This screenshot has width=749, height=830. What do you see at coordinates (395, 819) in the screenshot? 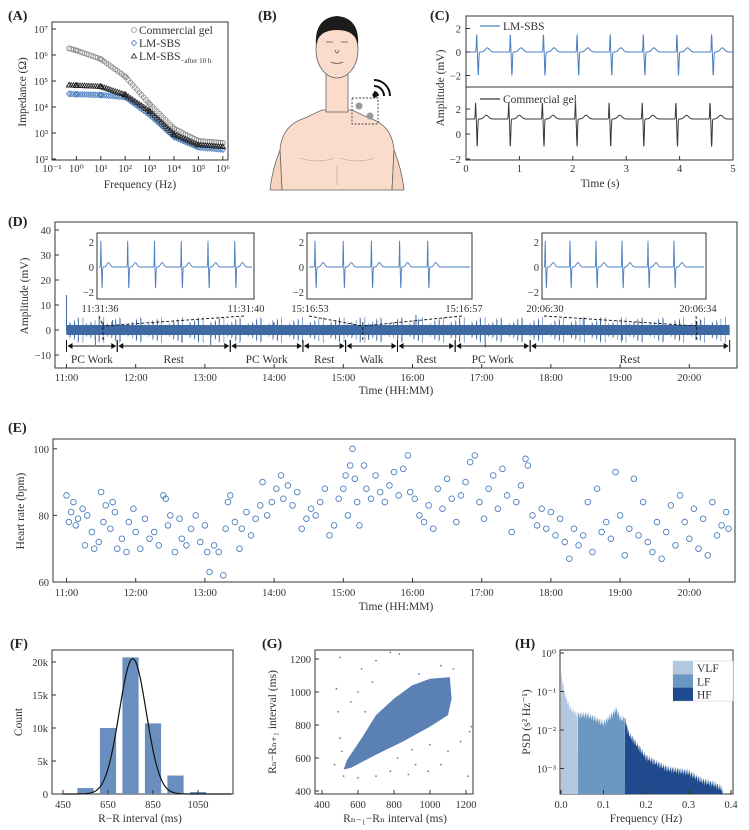
I see `x-axis-label: Rₙ₋₁−Rₙ interval (ms)` at bounding box center [395, 819].